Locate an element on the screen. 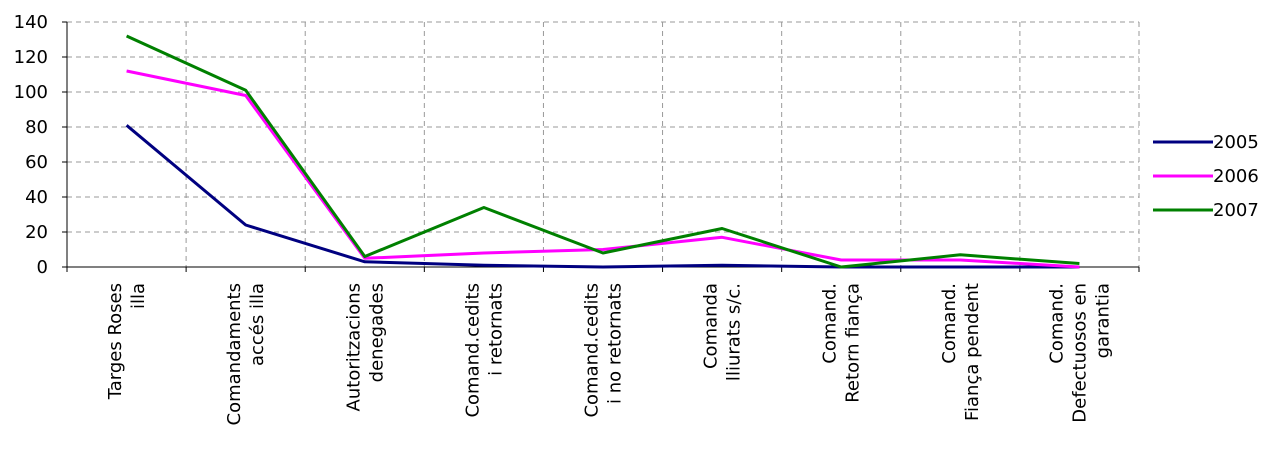 This screenshot has width=1281, height=459. y-tick-label: 120 is located at coordinates (31, 57).